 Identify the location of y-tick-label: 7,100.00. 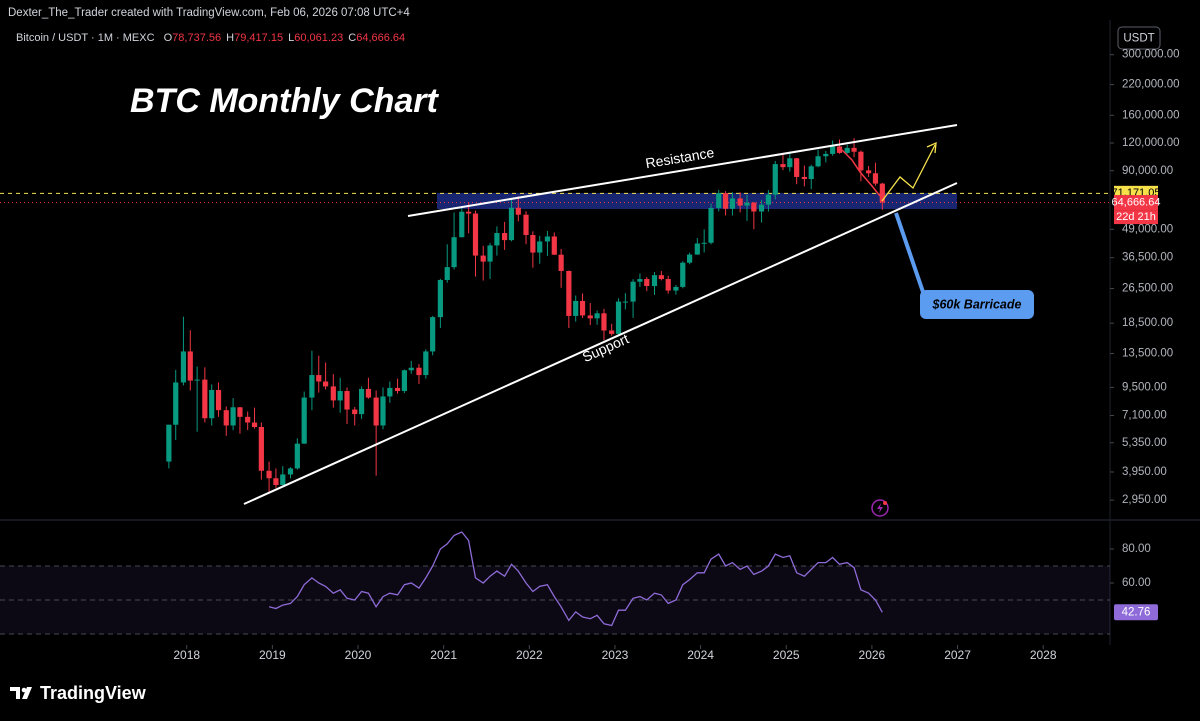
(1144, 416).